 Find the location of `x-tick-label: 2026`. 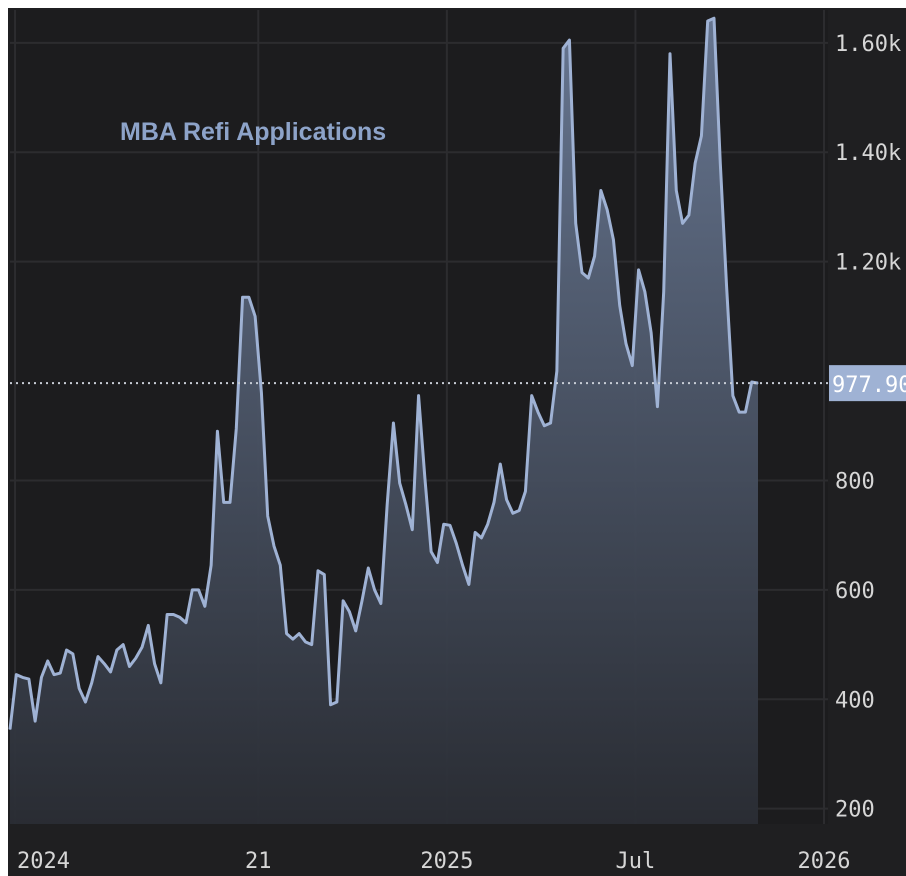

x-tick-label: 2026 is located at coordinates (824, 861).